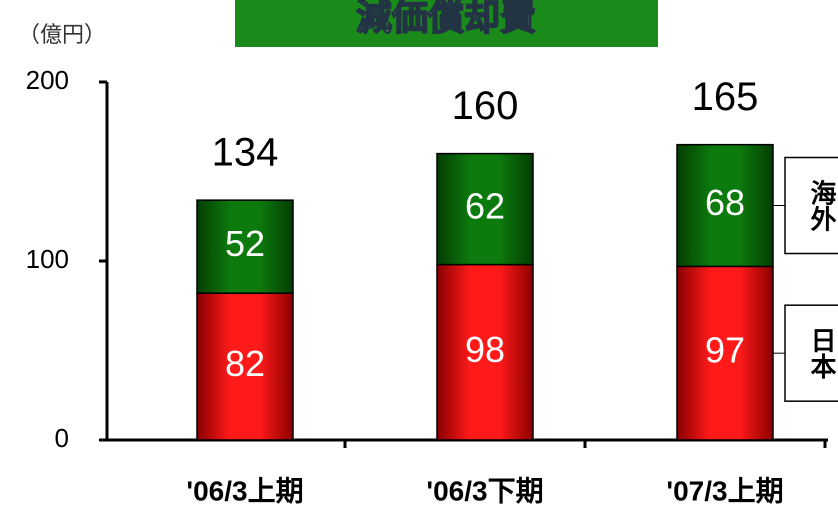 The width and height of the screenshot is (838, 512). What do you see at coordinates (724, 490) in the screenshot?
I see `x-tick-label: '07/3上期` at bounding box center [724, 490].